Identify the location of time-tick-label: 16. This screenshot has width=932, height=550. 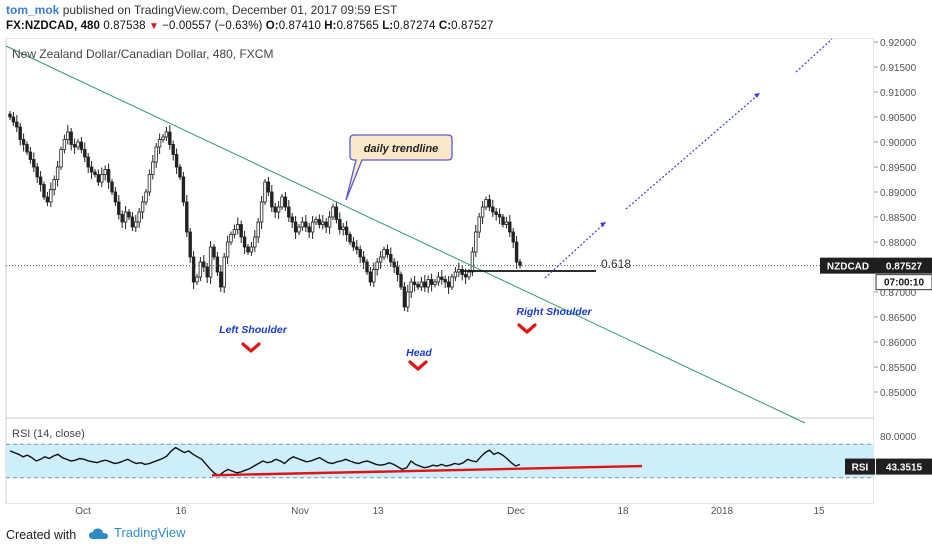
(181, 511).